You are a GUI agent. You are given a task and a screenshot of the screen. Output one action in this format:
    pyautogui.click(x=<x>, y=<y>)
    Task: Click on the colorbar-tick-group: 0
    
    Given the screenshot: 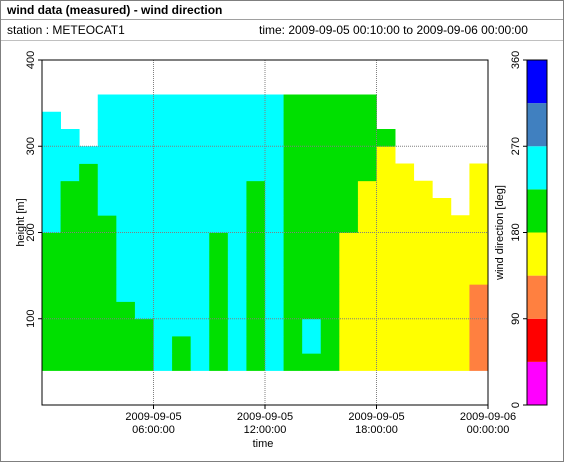 What is the action you would take?
    pyautogui.click(x=516, y=405)
    